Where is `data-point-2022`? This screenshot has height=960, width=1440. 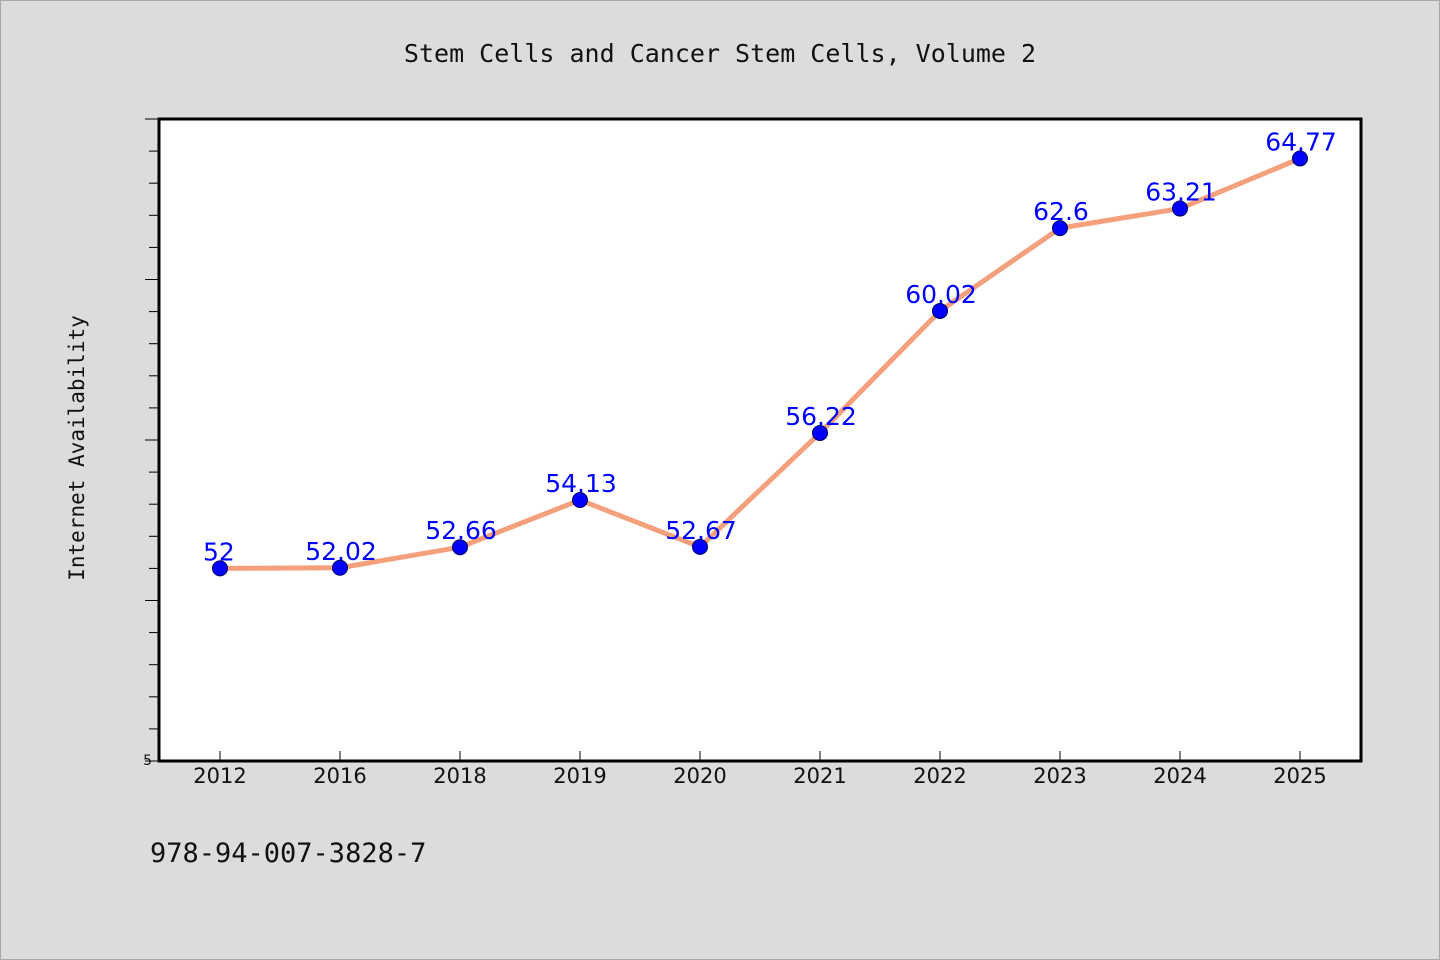
data-point-2022 is located at coordinates (940, 310).